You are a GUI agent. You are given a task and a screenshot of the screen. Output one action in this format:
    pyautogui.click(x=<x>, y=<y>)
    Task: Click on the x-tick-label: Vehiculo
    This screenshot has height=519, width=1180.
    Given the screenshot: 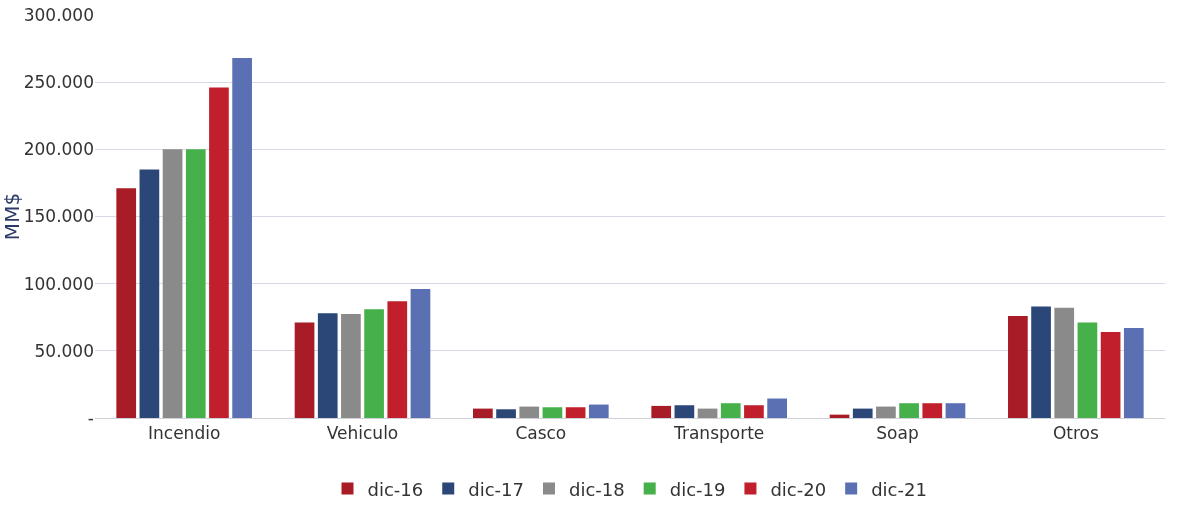 What is the action you would take?
    pyautogui.click(x=362, y=433)
    